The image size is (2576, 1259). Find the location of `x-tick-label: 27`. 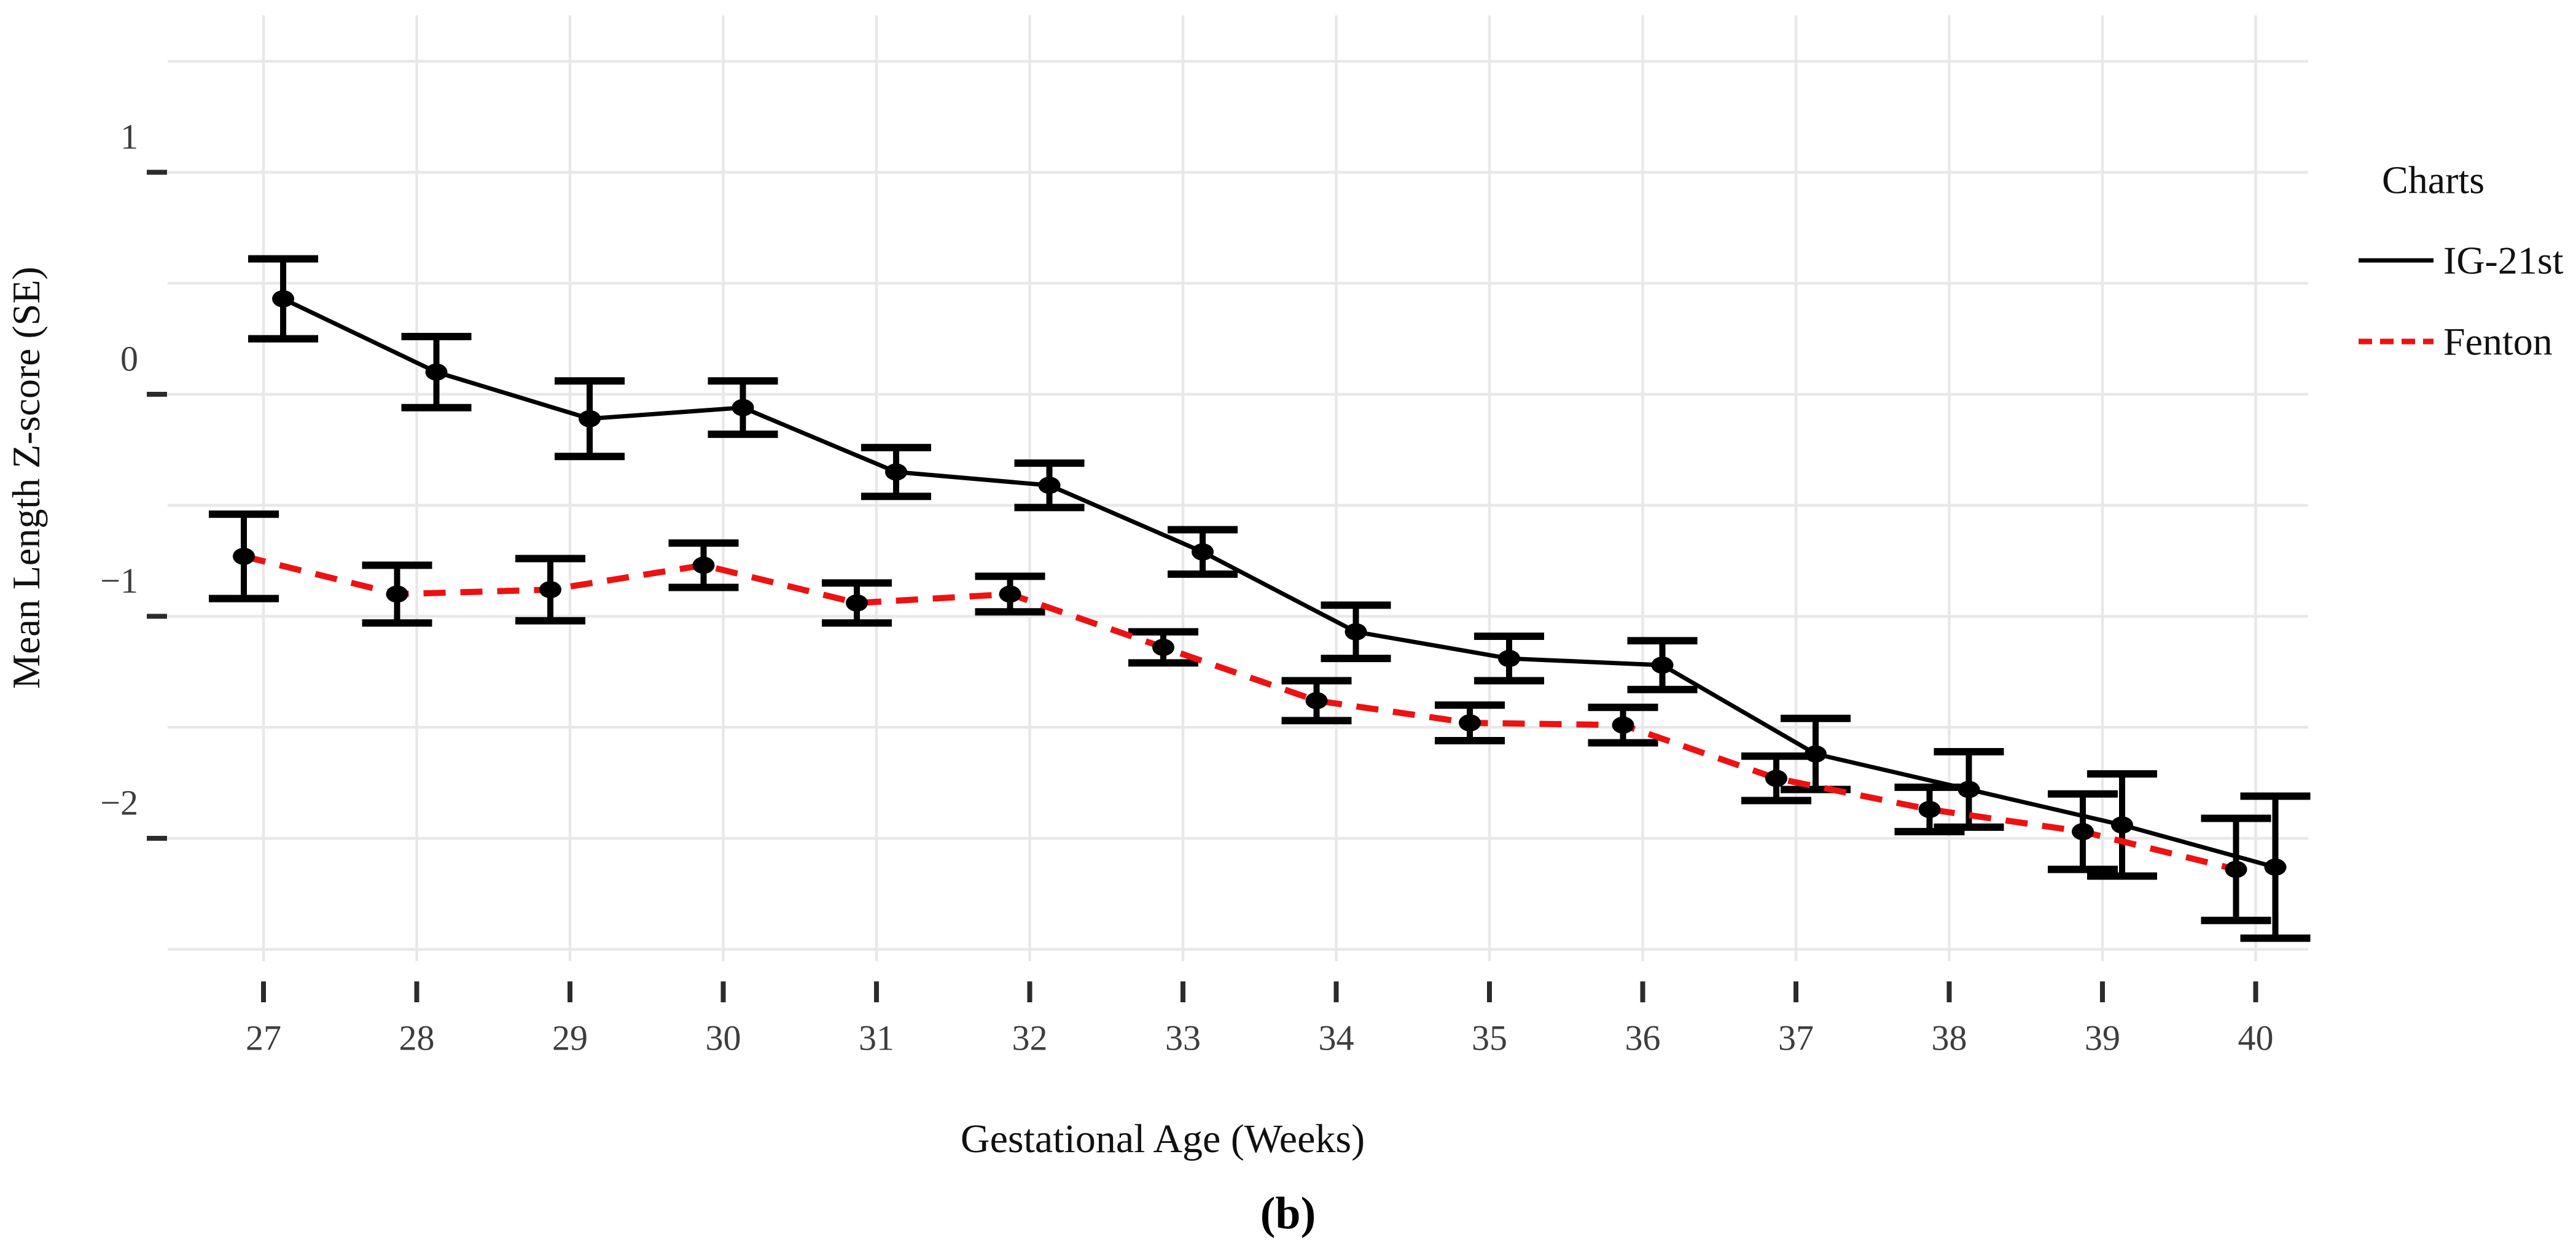

x-tick-label: 27 is located at coordinates (263, 1038).